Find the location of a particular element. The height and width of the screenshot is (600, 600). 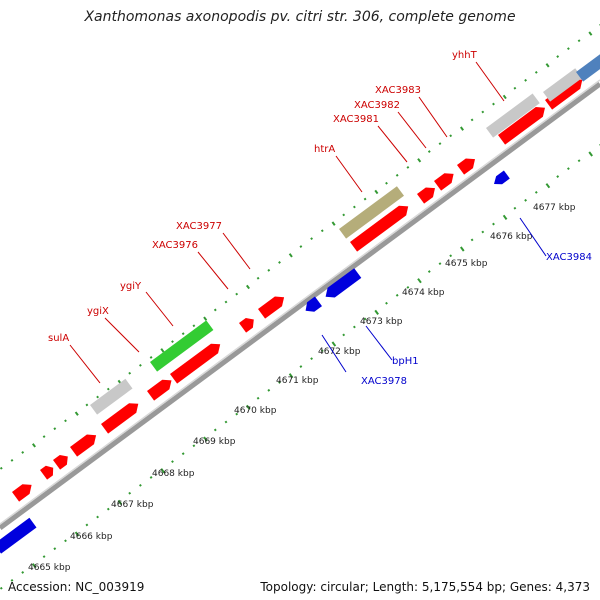

gene-label: XAC3982 is located at coordinates (377, 105).